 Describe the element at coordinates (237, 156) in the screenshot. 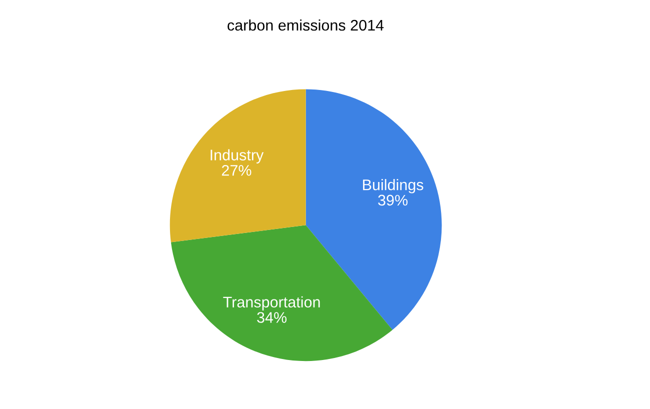

I see `slice-label: Industry` at that location.